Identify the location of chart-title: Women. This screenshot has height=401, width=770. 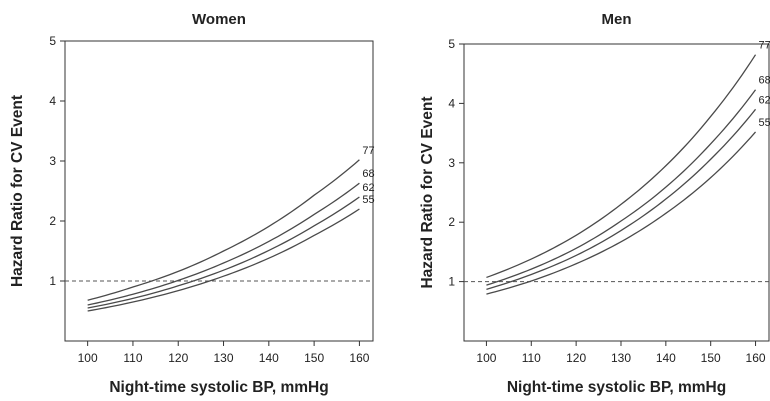
(219, 19).